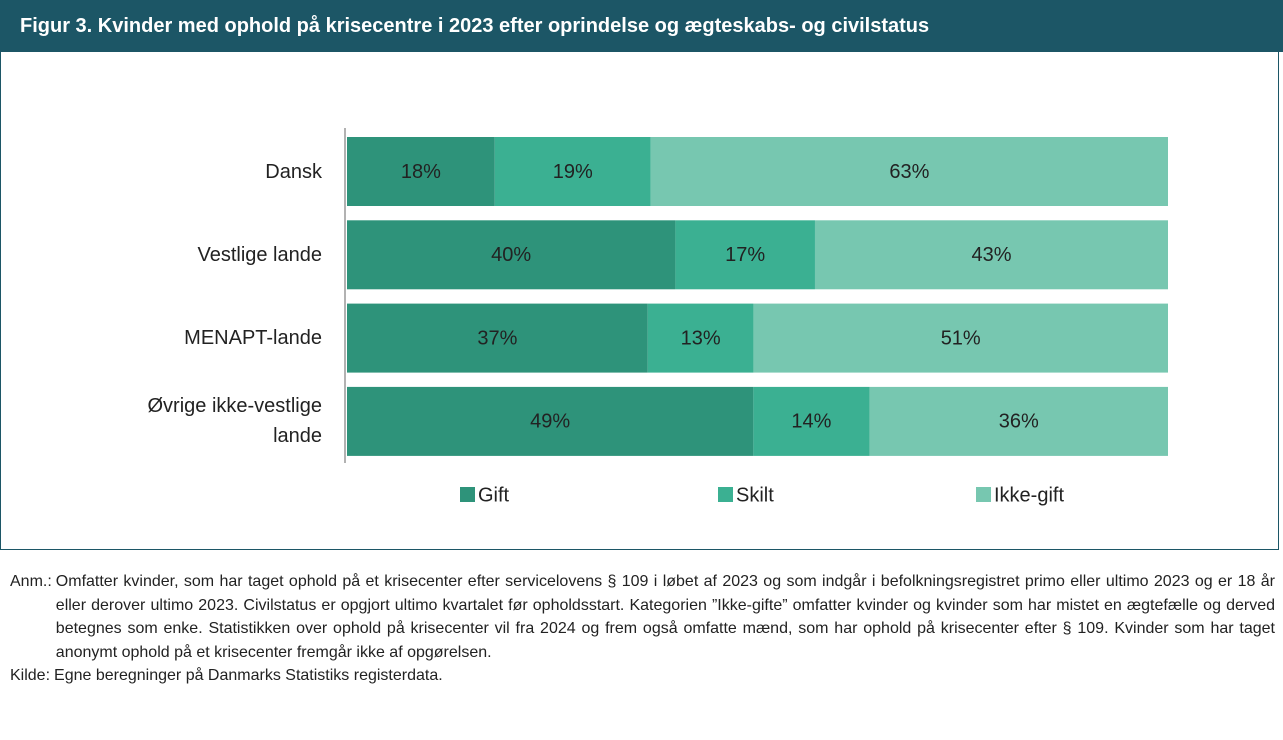  I want to click on y-tick-label: Øvrige ikke-vestlige lande, so click(234, 421).